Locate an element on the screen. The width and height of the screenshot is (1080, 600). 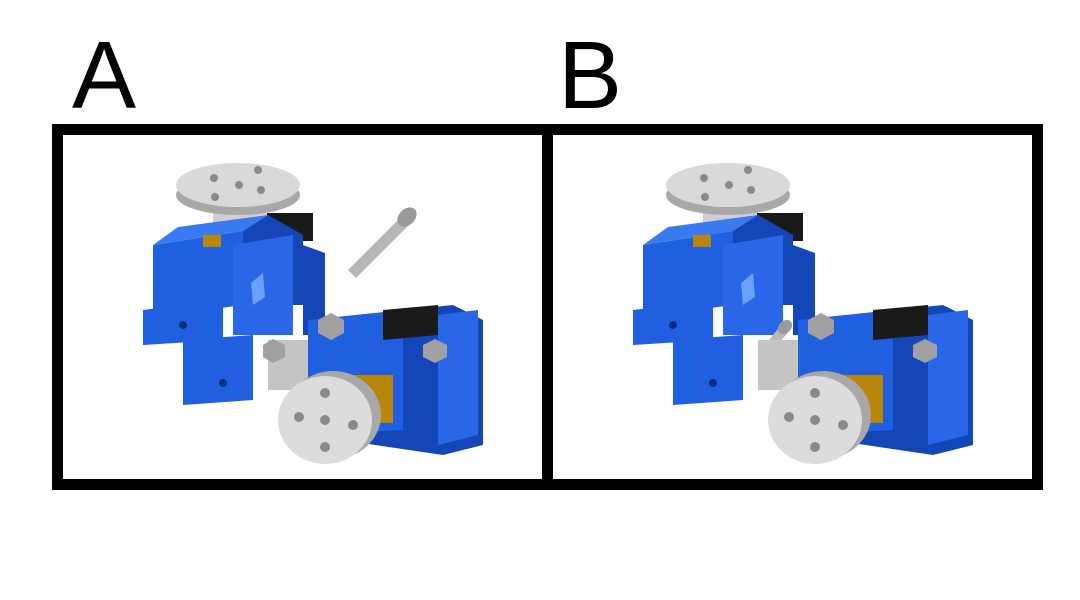
nut-lower is located at coordinates (274, 351).